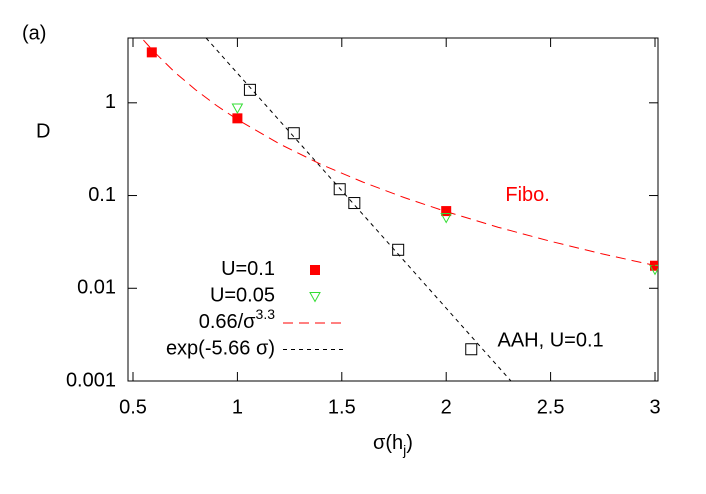  What do you see at coordinates (96, 288) in the screenshot?
I see `y-tick-label: 0.01` at bounding box center [96, 288].